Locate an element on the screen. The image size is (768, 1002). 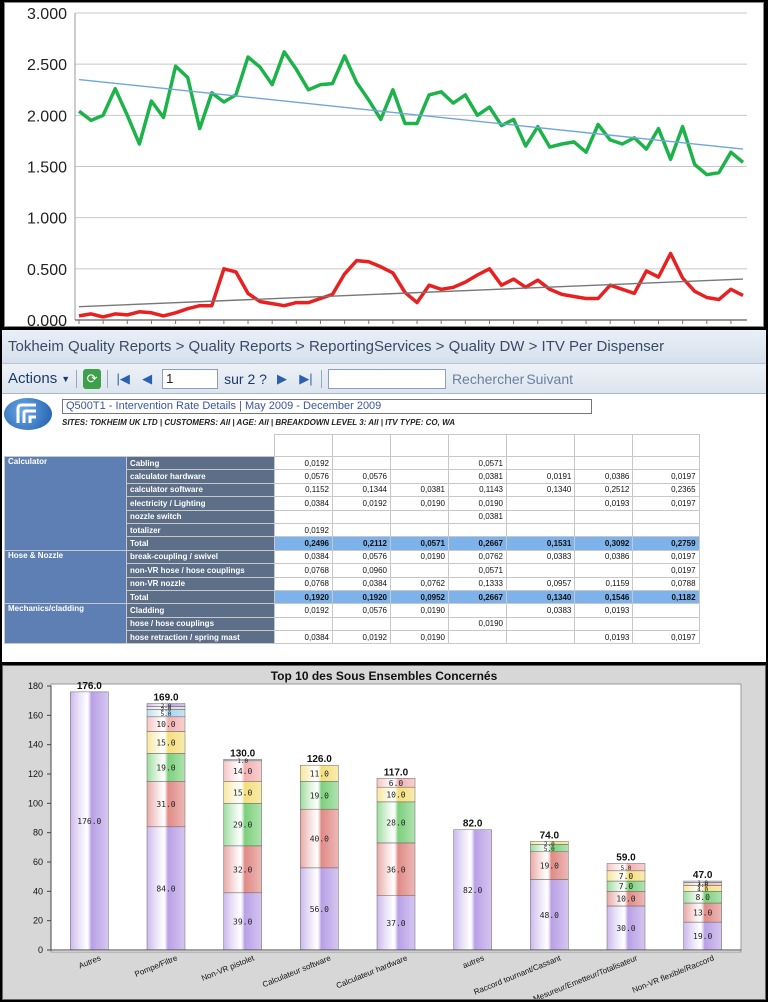
table-cell: 0,0383 is located at coordinates (540, 610).